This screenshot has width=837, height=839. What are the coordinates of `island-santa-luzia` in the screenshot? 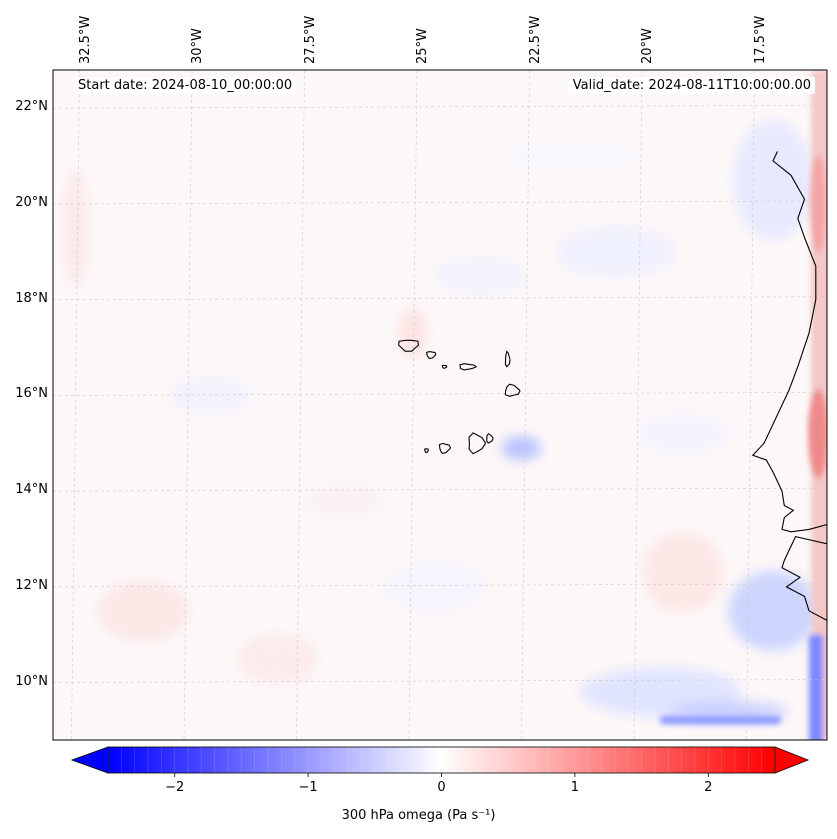 It's located at (444, 366).